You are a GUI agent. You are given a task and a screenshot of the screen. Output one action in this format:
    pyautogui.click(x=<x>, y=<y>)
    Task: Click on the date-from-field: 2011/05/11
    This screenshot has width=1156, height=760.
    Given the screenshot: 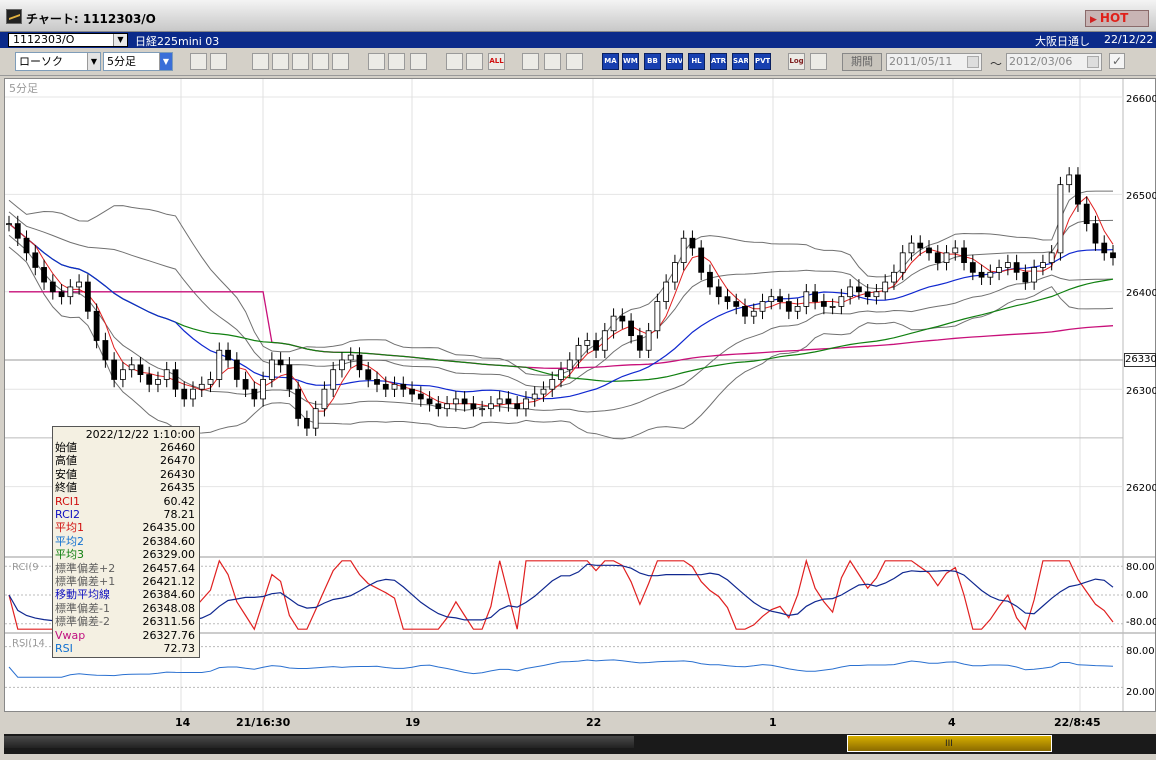 What is the action you would take?
    pyautogui.click(x=934, y=62)
    